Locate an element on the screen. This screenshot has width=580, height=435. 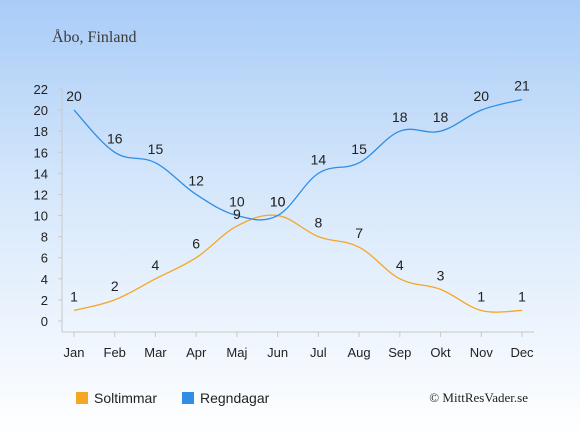
y-tick-label: 0 is located at coordinates (44, 321).